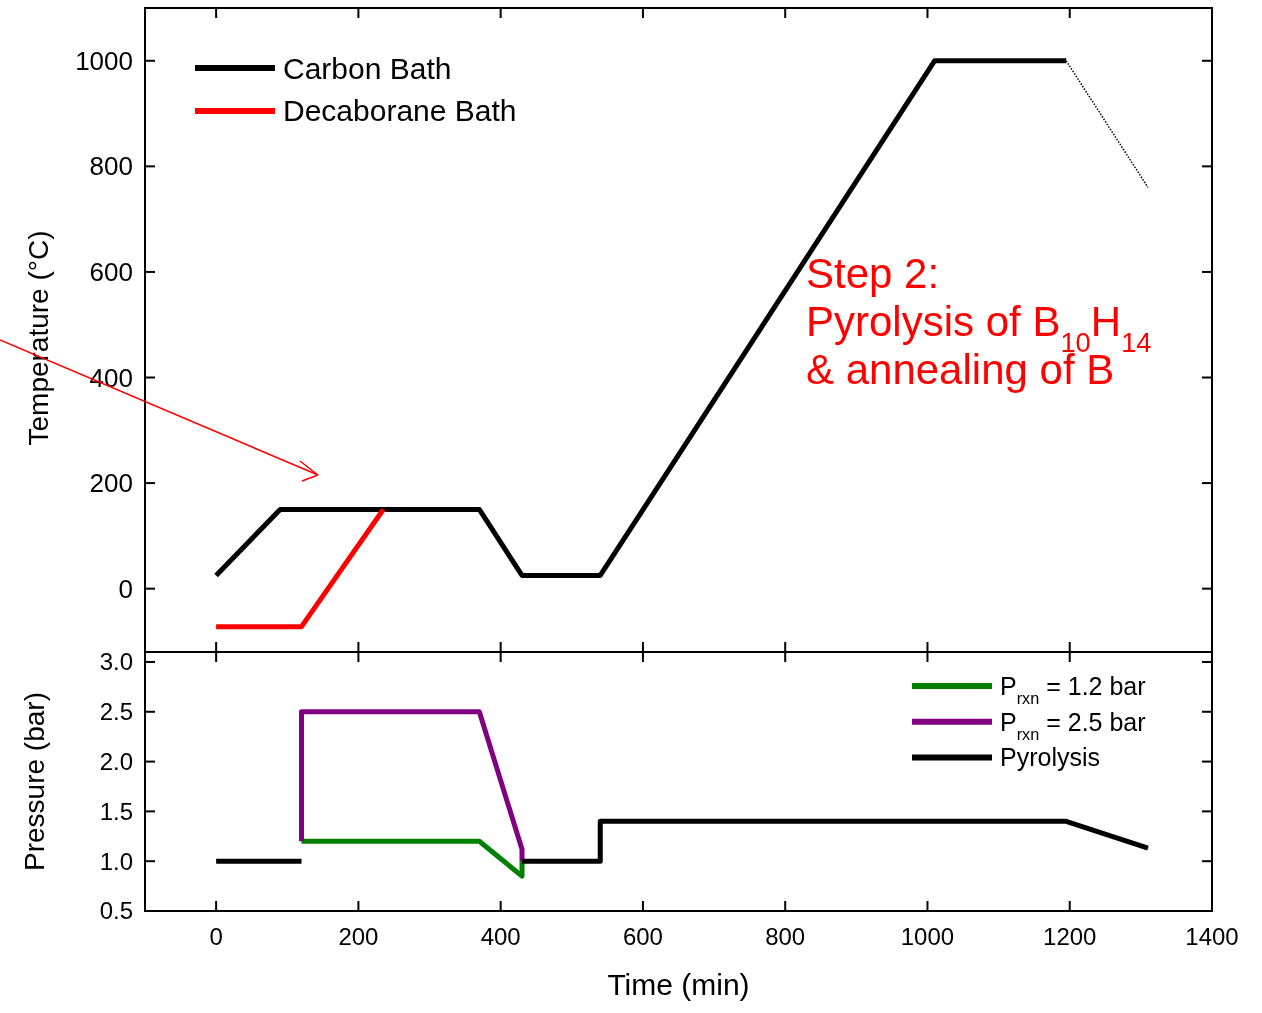 The width and height of the screenshot is (1262, 1013). I want to click on y-tick-label: 1.5, so click(116, 811).